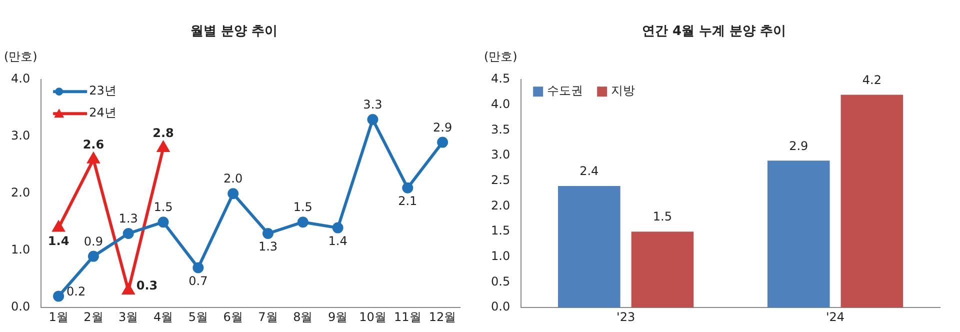  I want to click on legend-label: 23년, so click(102, 91).